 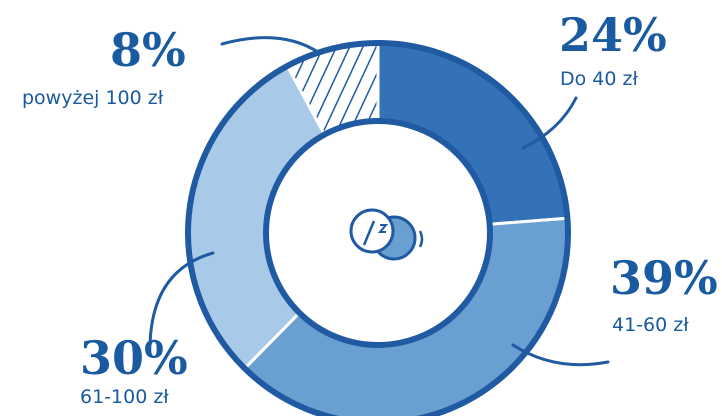 I want to click on slice-4-label: powyżej 100 zł, so click(x=93, y=98).